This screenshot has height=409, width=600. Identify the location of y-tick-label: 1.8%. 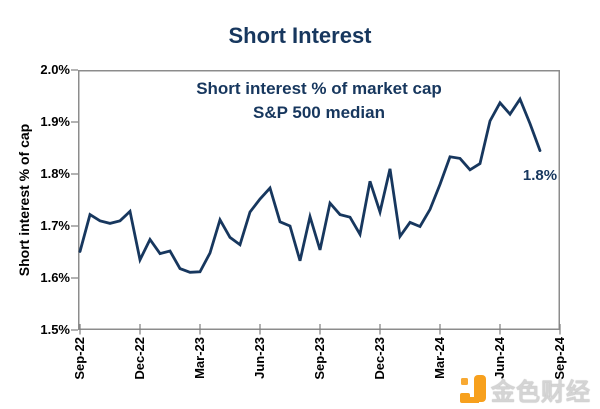
(55, 173).